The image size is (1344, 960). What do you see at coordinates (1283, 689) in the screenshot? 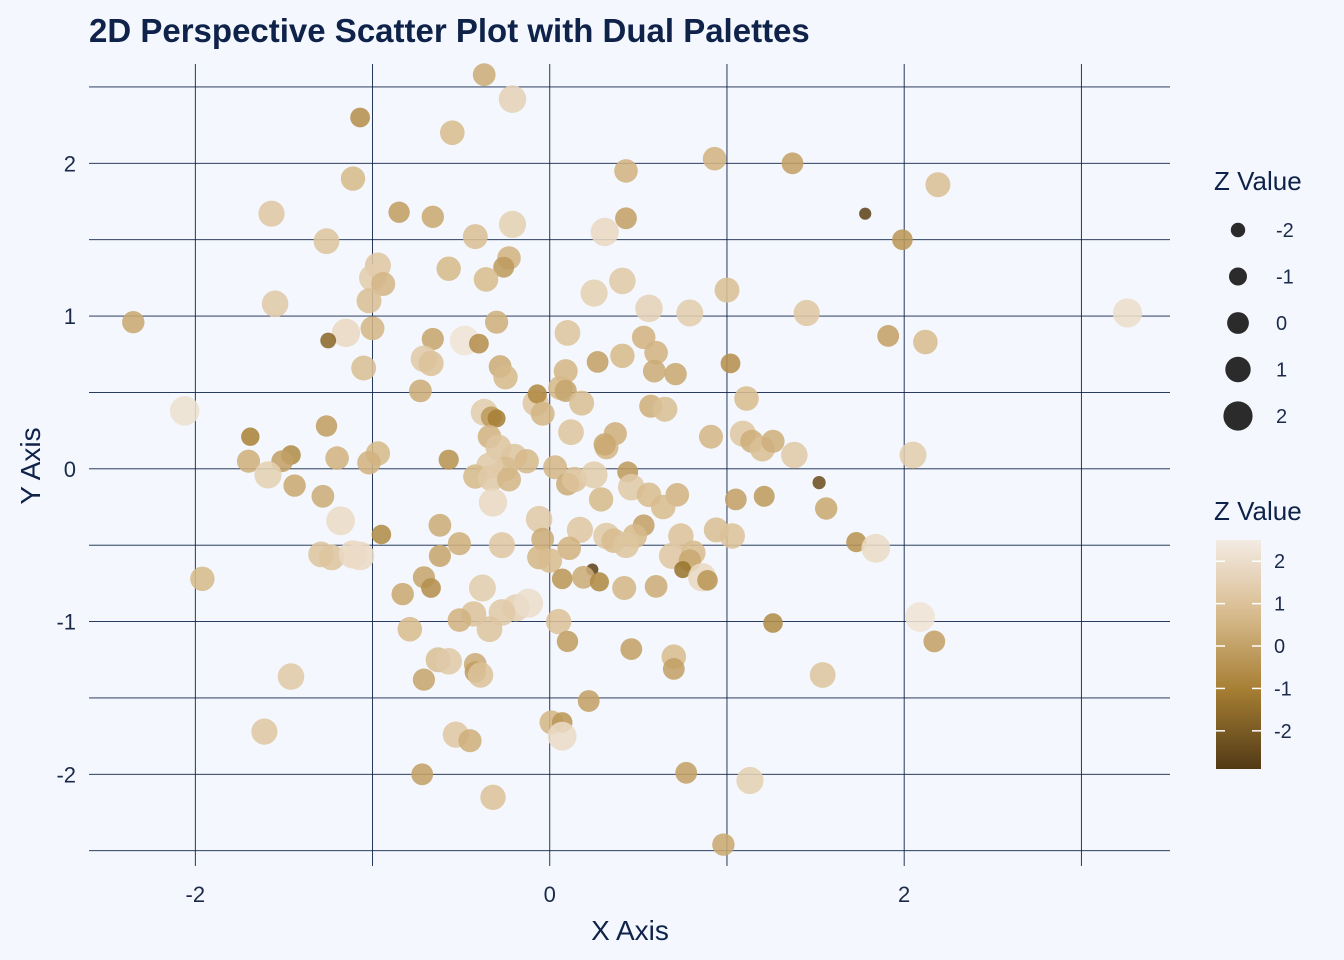
I see `color-legend-label: -1` at bounding box center [1283, 689].